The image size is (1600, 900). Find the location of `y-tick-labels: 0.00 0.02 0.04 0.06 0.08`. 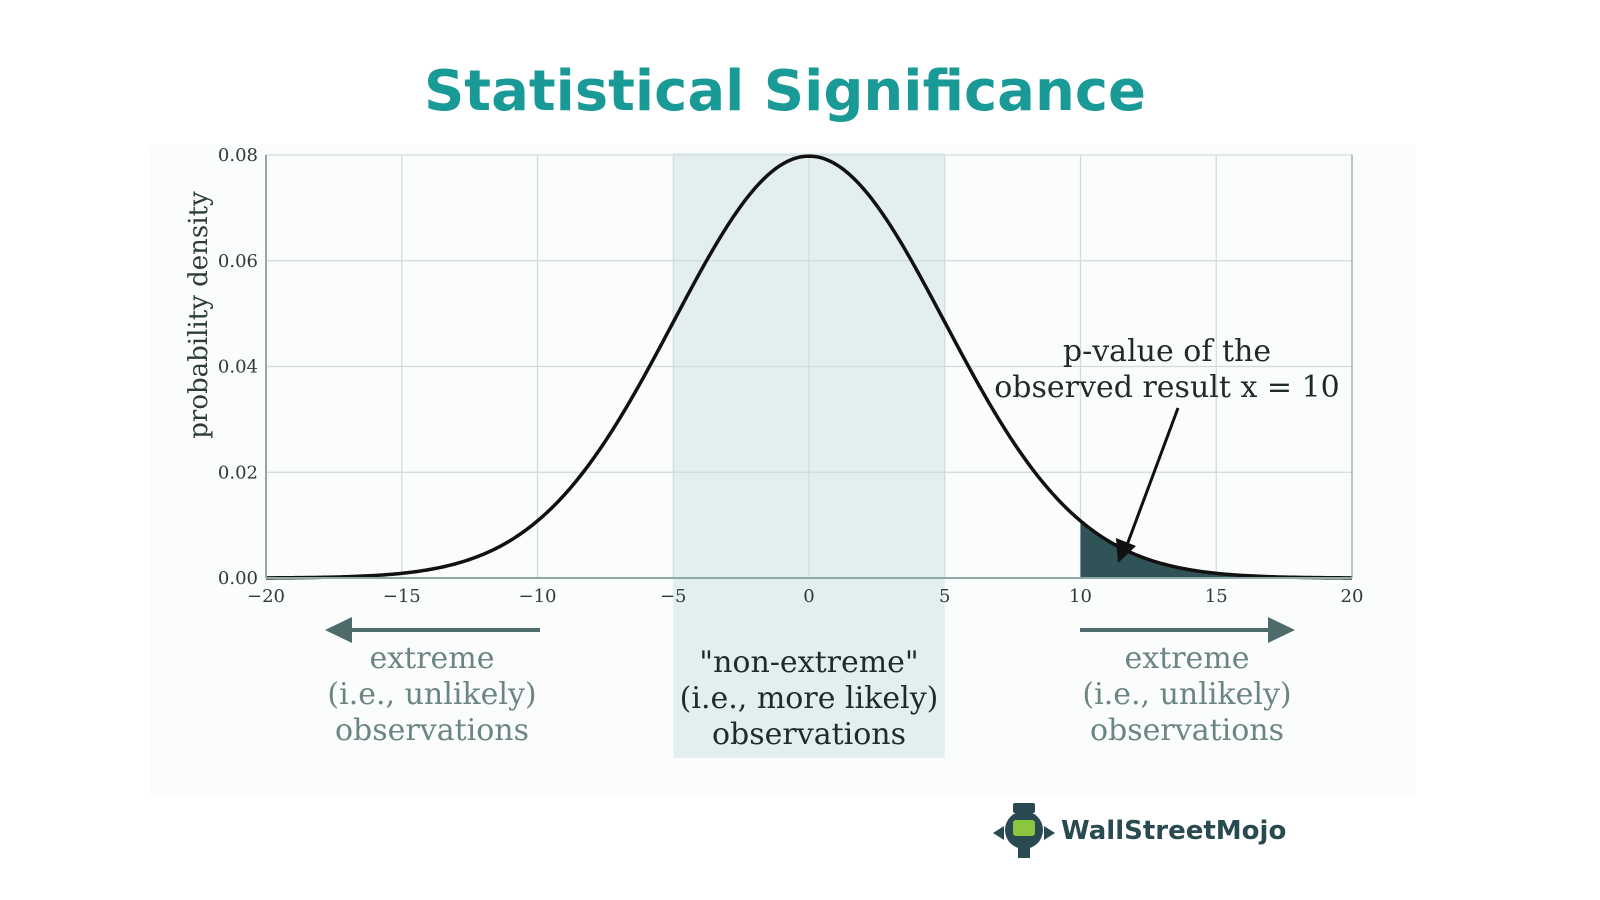

y-tick-labels: 0.00 0.02 0.04 0.06 0.08 is located at coordinates (238, 367).